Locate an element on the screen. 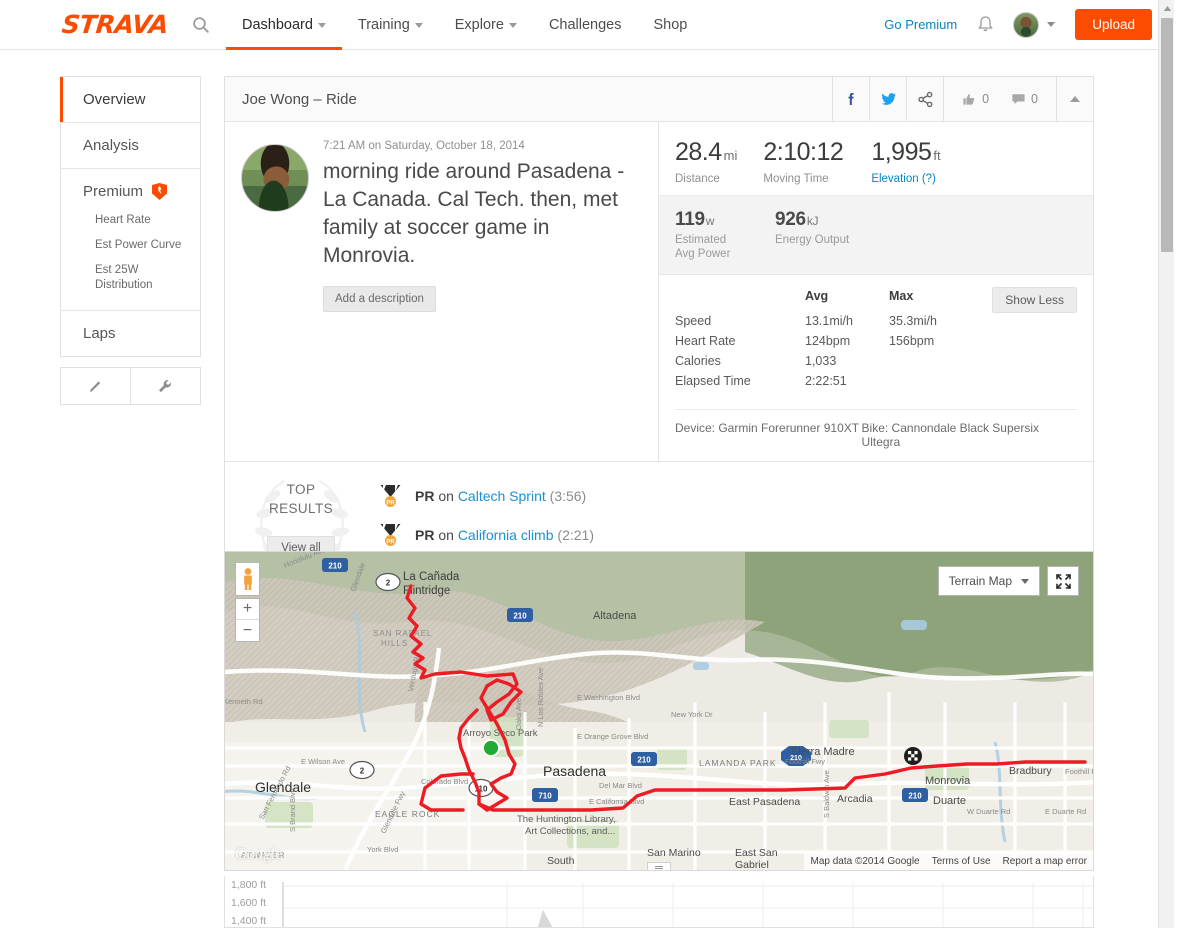  sidebar-item-analysis: Analysis is located at coordinates (130, 146).